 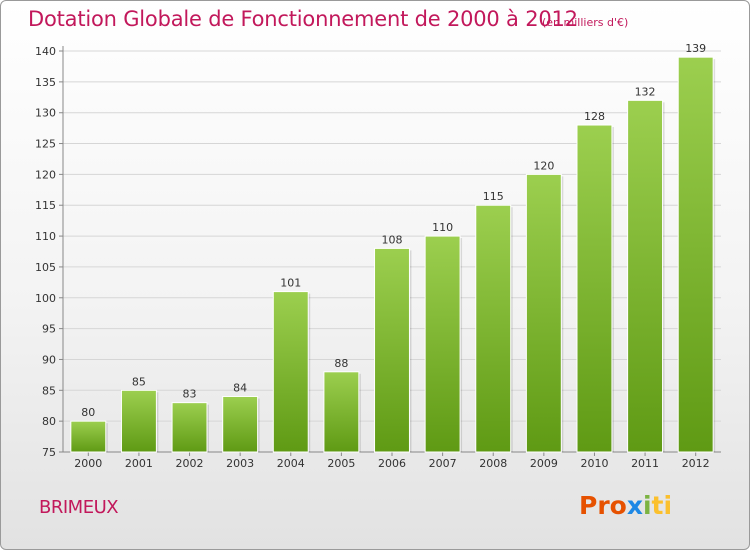 What do you see at coordinates (645, 91) in the screenshot?
I see `data-label: 132` at bounding box center [645, 91].